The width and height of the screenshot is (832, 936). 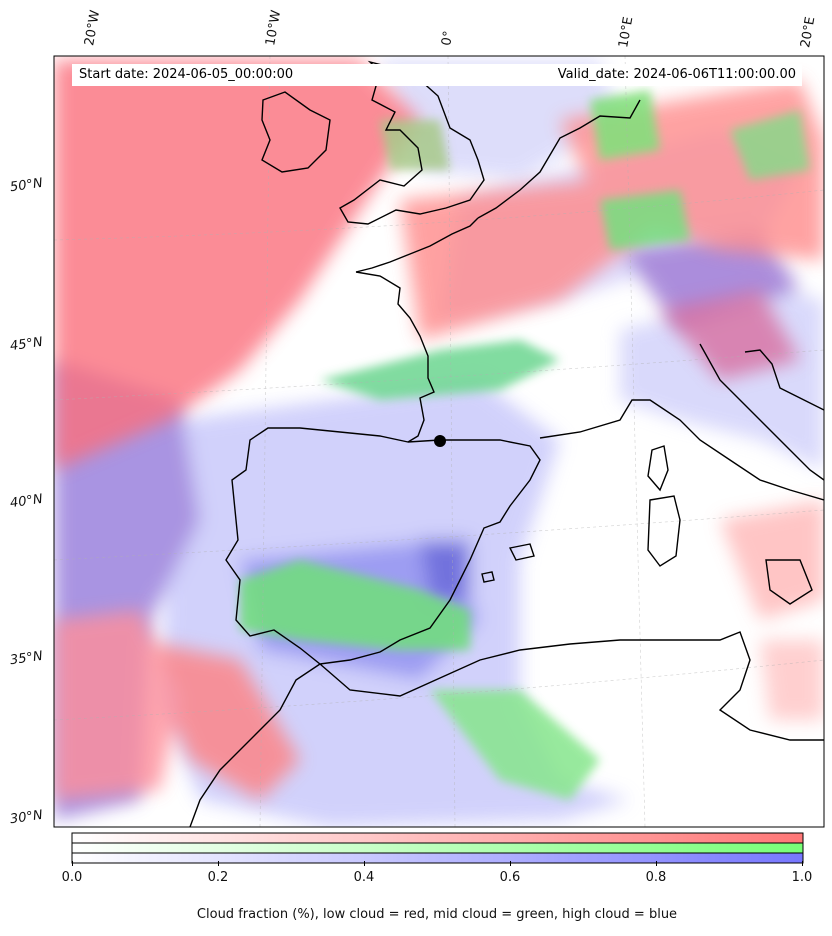 I want to click on colorbar-low, so click(x=437, y=838).